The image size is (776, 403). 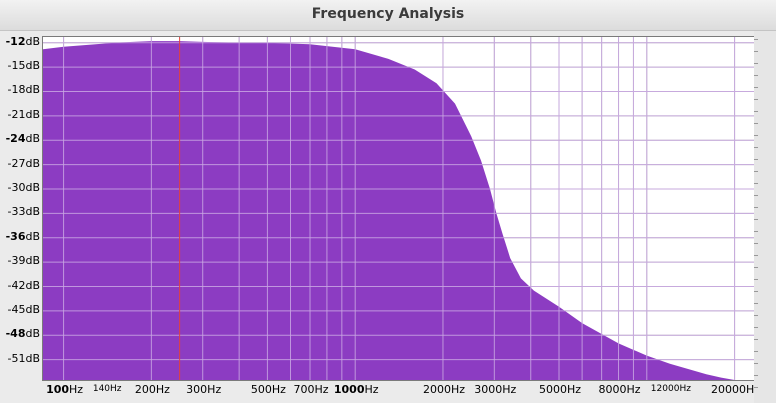 What do you see at coordinates (16, 114) in the screenshot?
I see `y-tick-number: -21` at bounding box center [16, 114].